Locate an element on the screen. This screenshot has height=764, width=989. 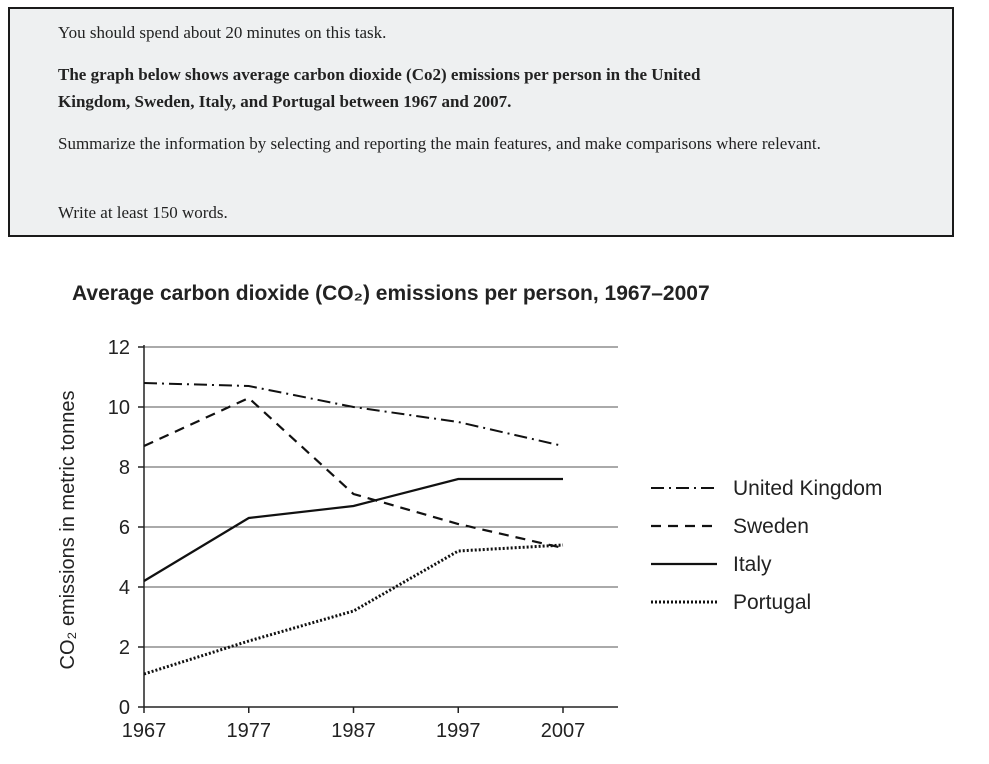
word-limit-note: Write at least 150 words. is located at coordinates (143, 212).